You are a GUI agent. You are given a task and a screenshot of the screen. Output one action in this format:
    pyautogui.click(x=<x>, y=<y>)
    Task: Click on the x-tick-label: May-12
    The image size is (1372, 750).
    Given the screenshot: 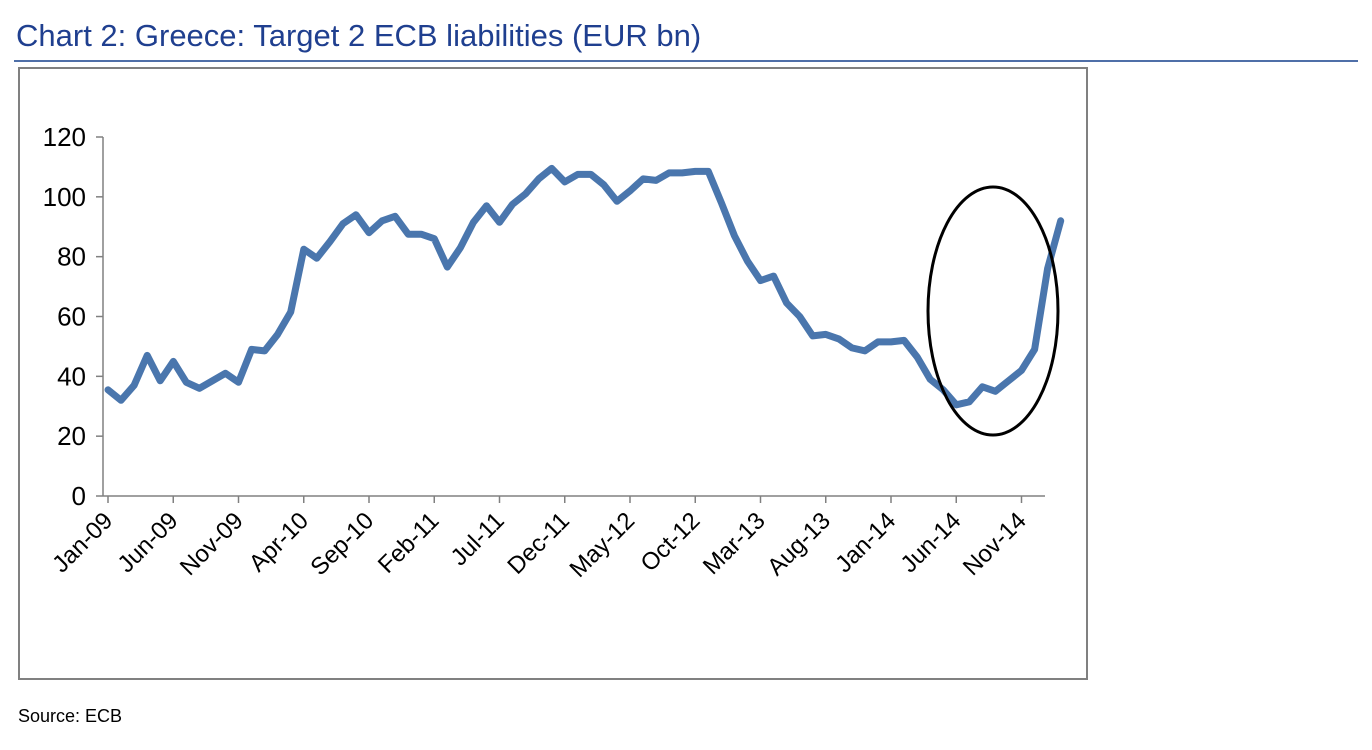 What is the action you would take?
    pyautogui.click(x=603, y=545)
    